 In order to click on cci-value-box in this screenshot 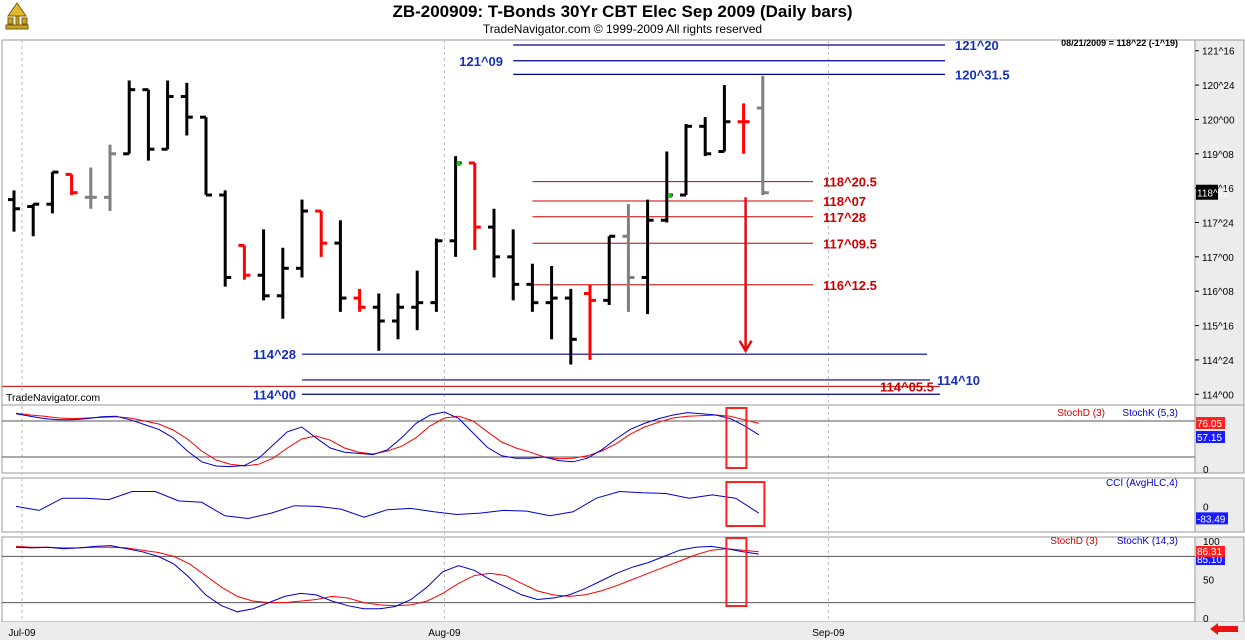, I will do `click(1212, 518)`.